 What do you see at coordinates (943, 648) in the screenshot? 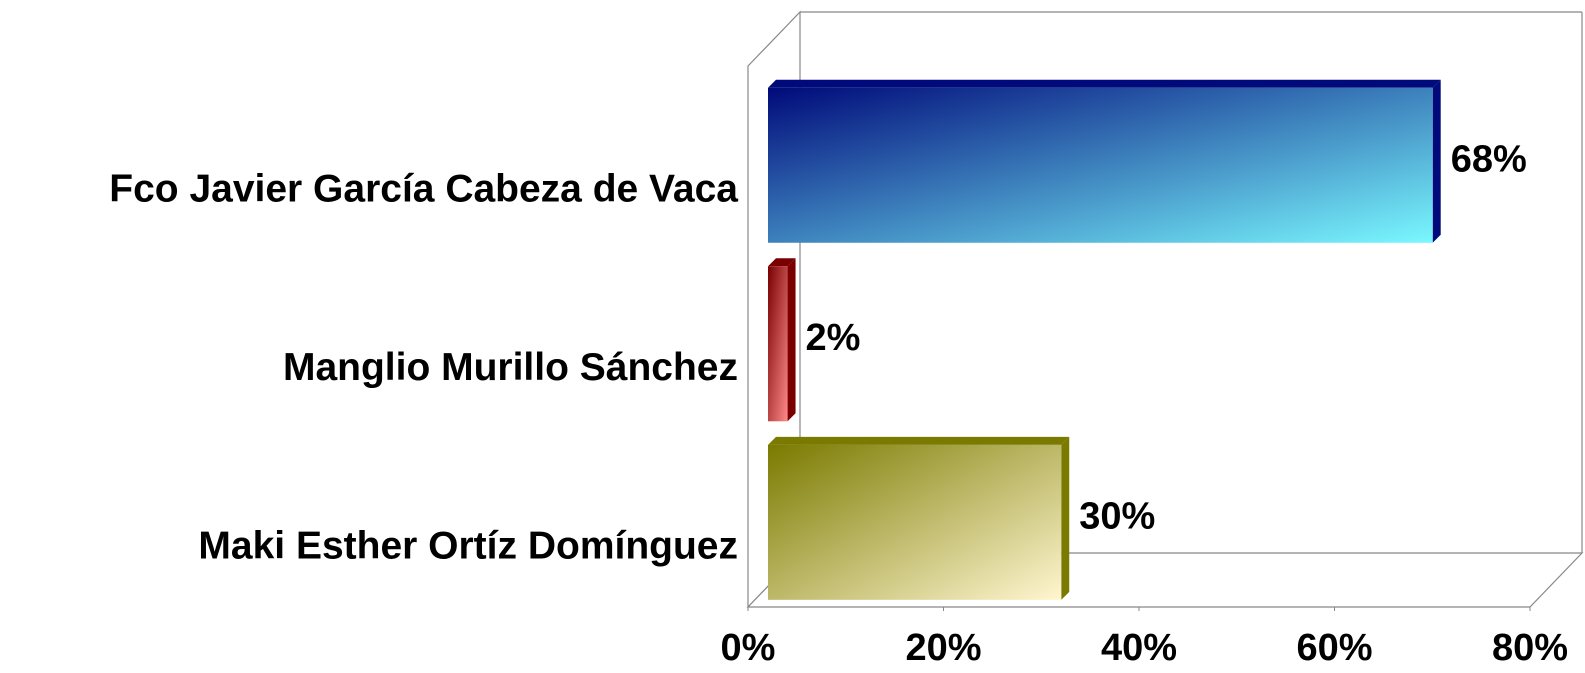
I see `x-tick-label: 20%` at bounding box center [943, 648].